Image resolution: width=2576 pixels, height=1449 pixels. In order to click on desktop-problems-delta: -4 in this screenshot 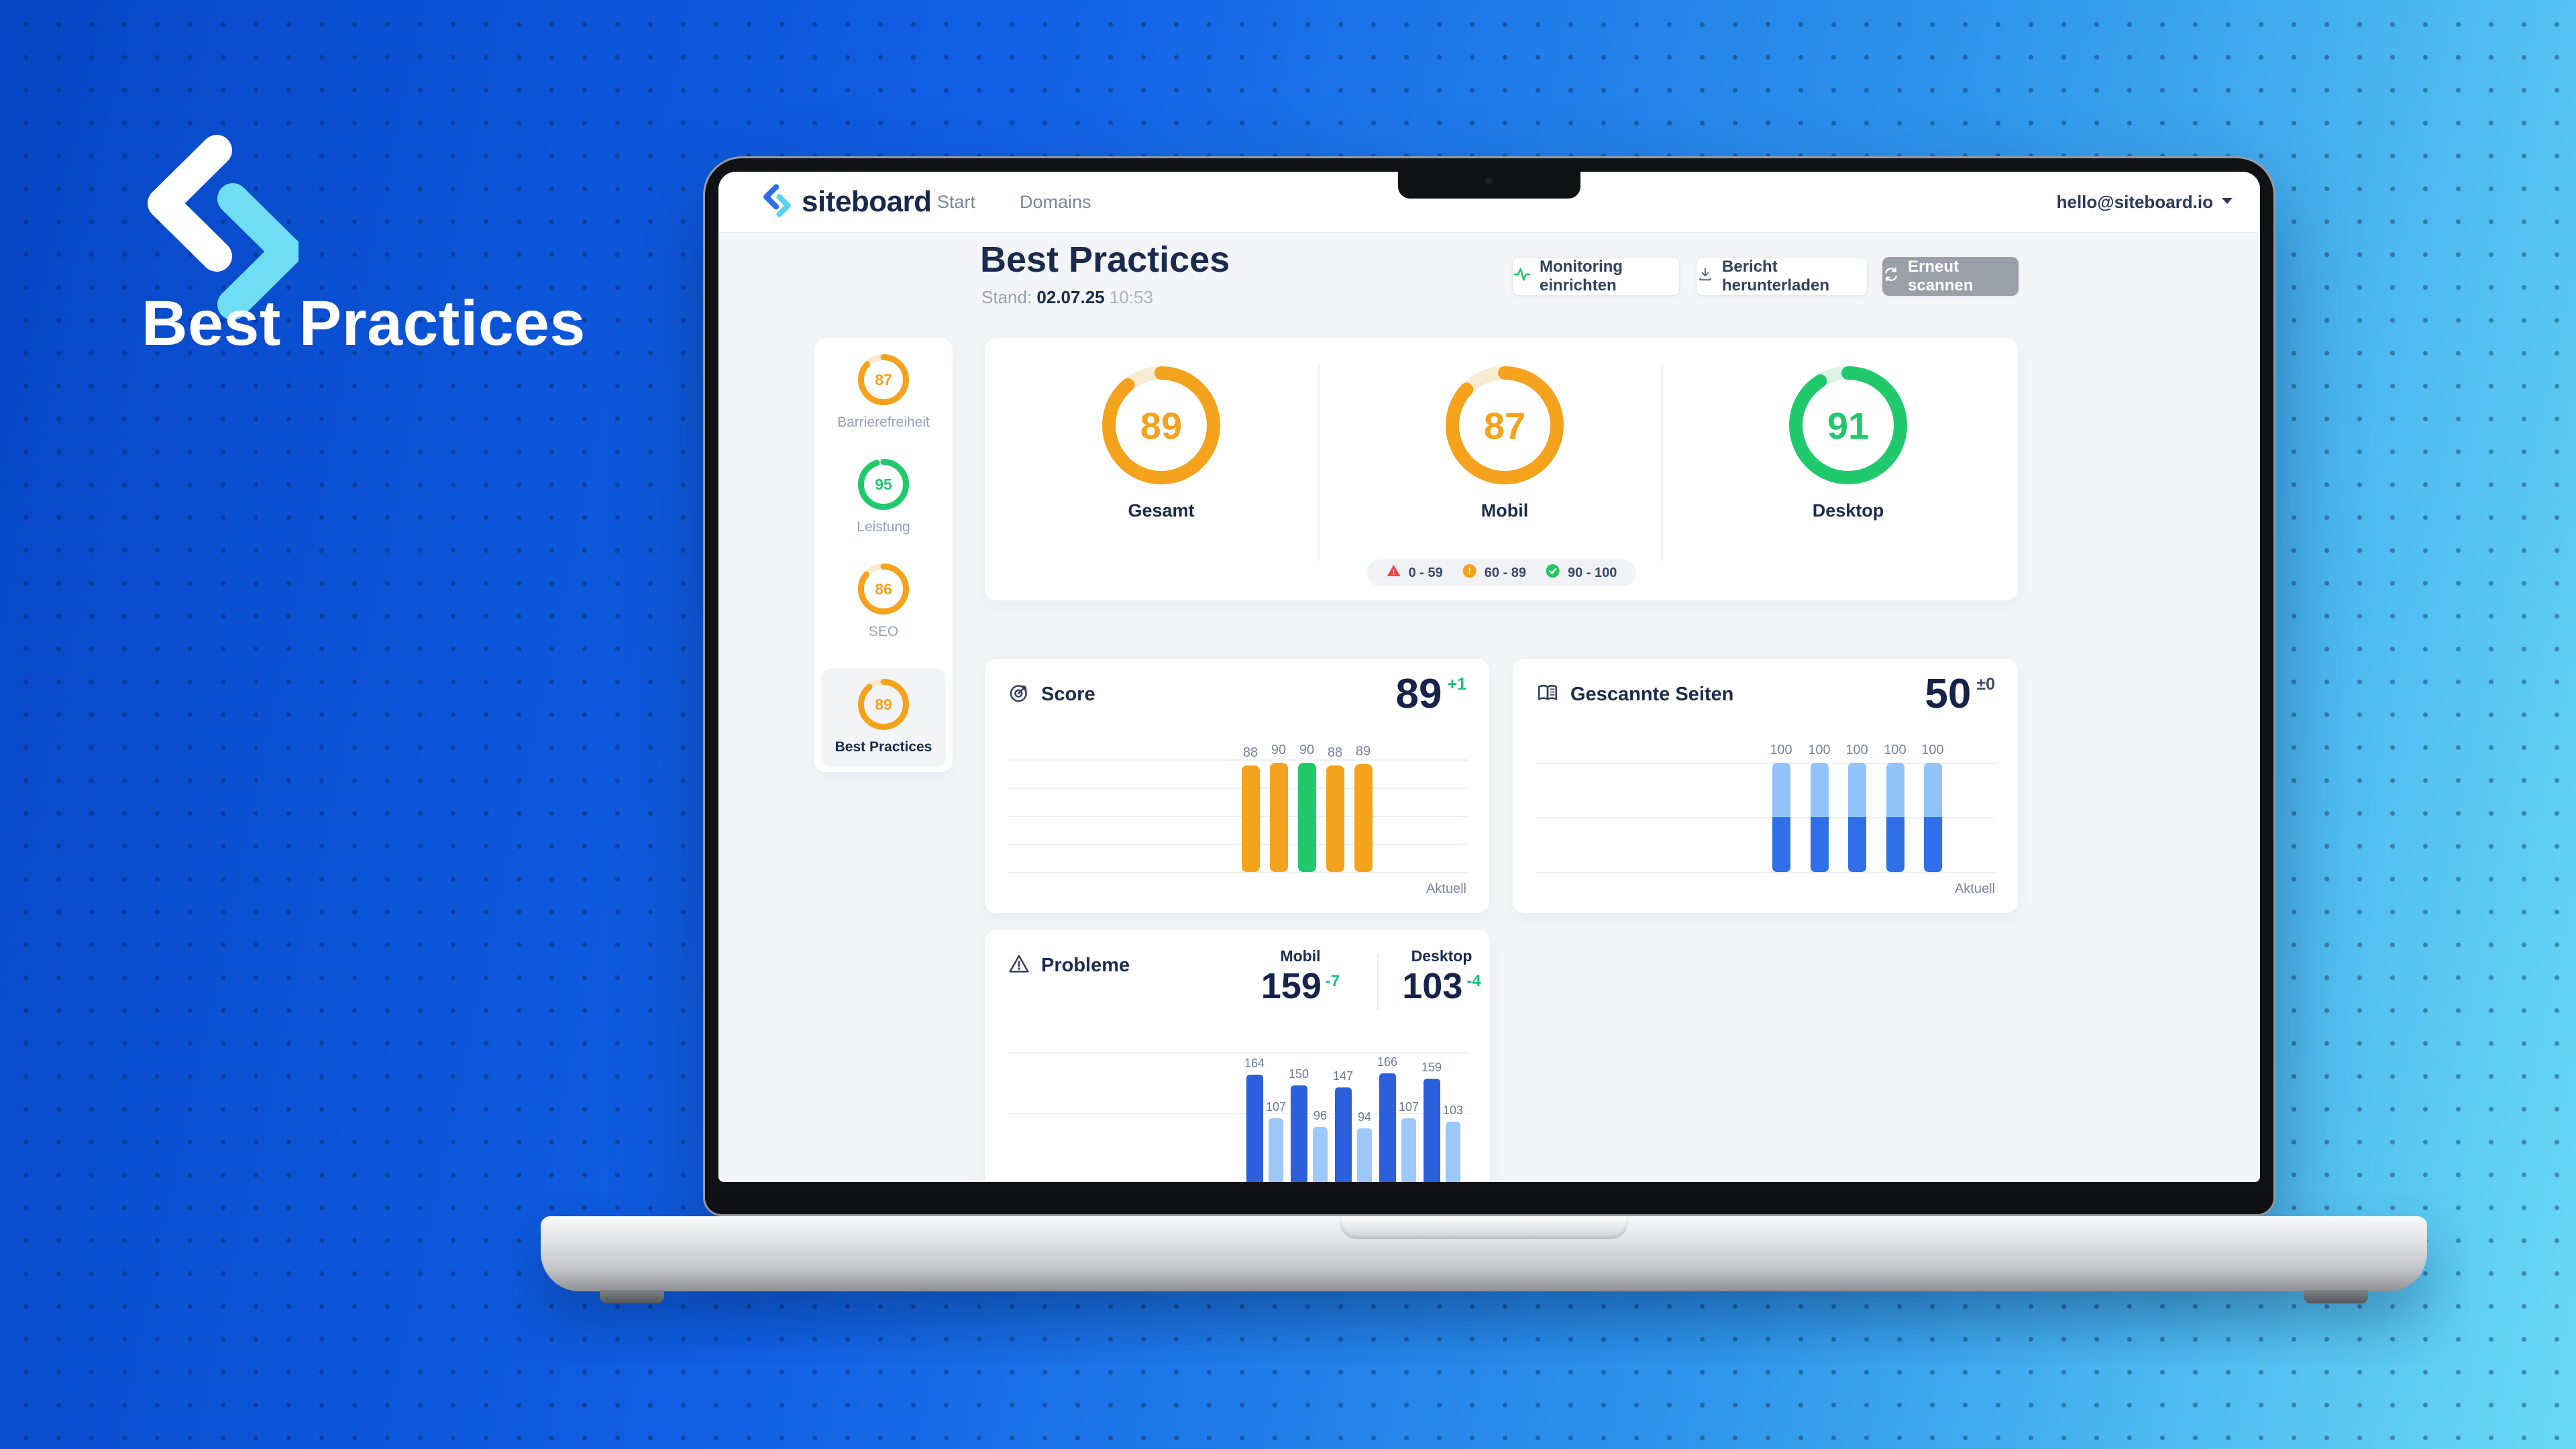, I will do `click(1473, 981)`.